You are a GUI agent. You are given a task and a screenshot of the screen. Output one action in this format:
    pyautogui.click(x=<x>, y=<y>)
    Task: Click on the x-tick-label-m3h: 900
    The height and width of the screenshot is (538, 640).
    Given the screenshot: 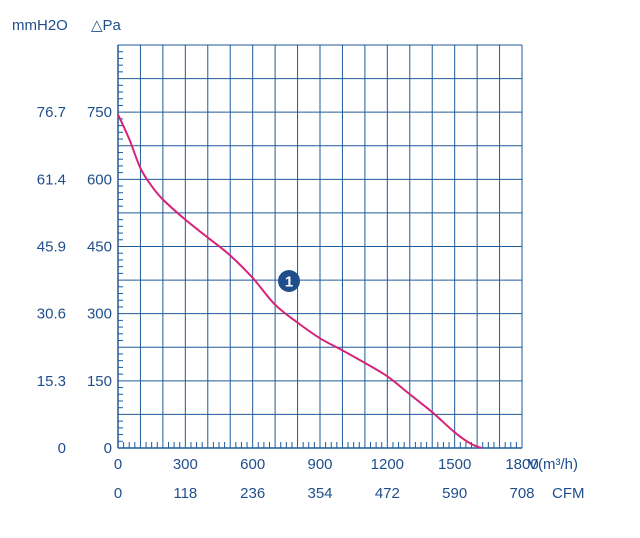 What is the action you would take?
    pyautogui.click(x=319, y=464)
    